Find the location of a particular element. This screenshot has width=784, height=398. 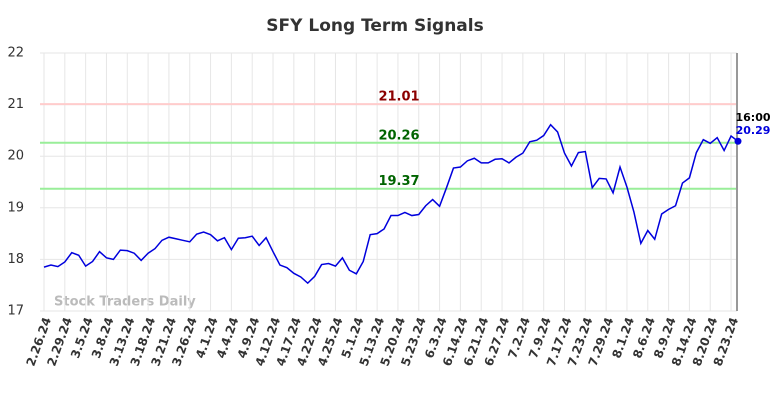

level-label: 20.26 is located at coordinates (398, 135).